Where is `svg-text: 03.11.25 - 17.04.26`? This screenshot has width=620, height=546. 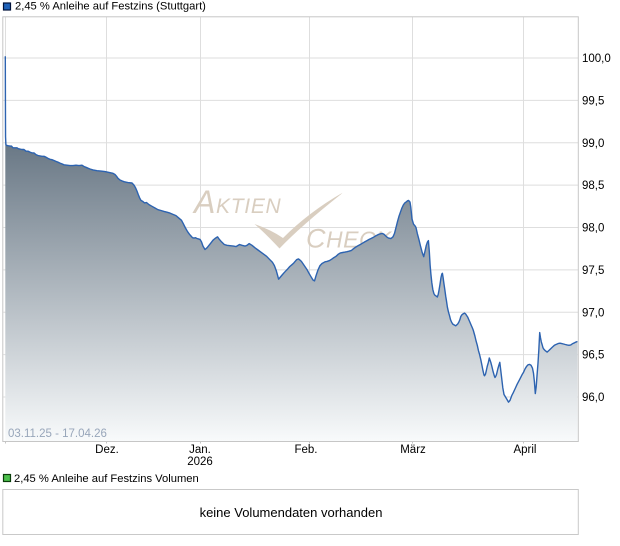 svg-text: 03.11.25 - 17.04.26 is located at coordinates (57, 434).